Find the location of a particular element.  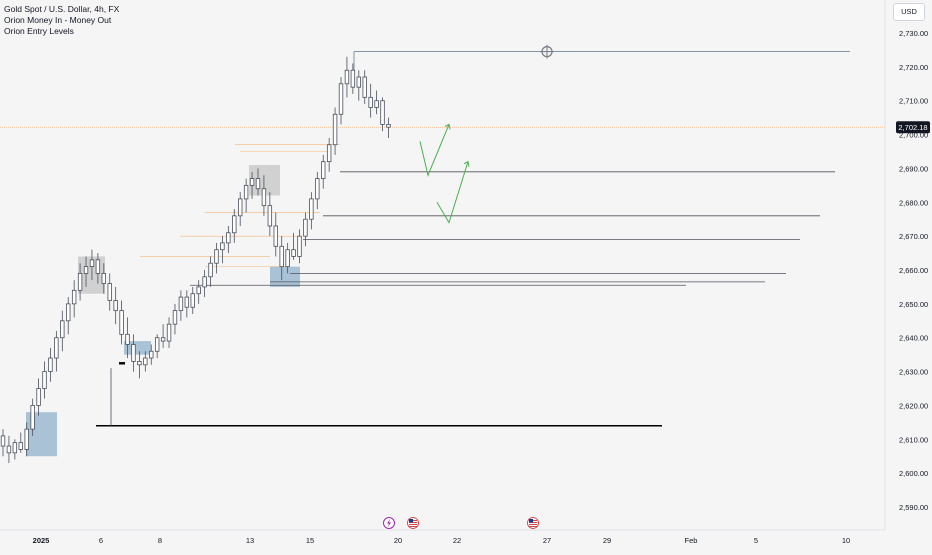

current-price-tag is located at coordinates (913, 127).